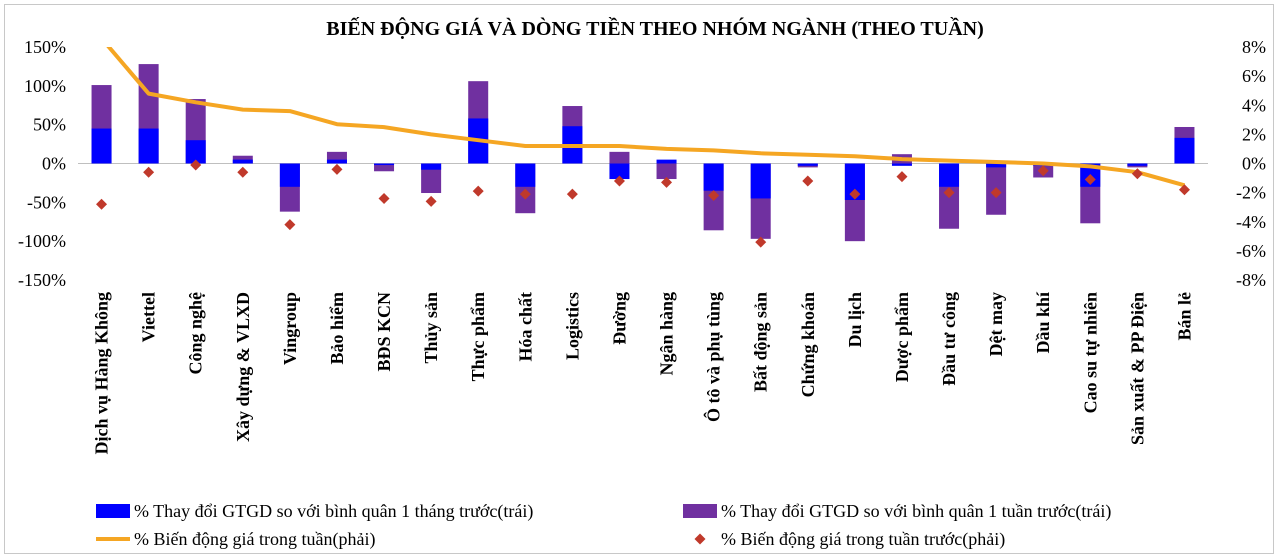  What do you see at coordinates (713, 357) in the screenshot?
I see `category-label: Ô tô và phụ tùng` at bounding box center [713, 357].